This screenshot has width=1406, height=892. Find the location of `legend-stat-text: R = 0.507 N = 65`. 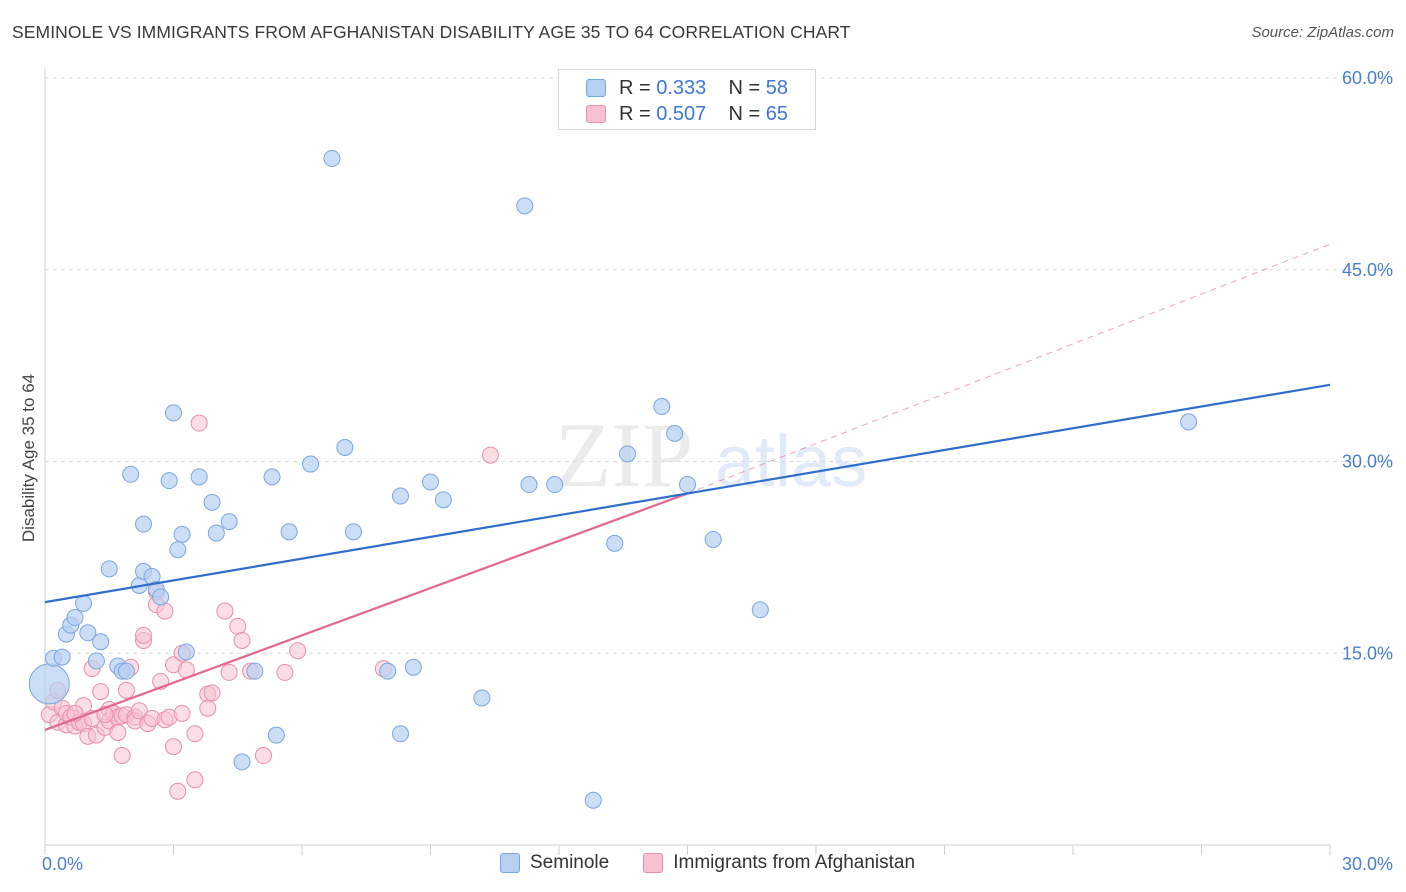

legend-stat-text: R = 0.507 N = 65 is located at coordinates (703, 114).